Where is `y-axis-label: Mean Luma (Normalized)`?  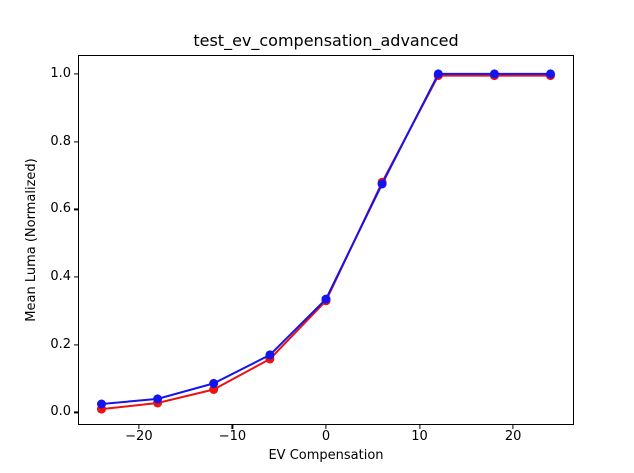
y-axis-label: Mean Luma (Normalized) is located at coordinates (31, 240).